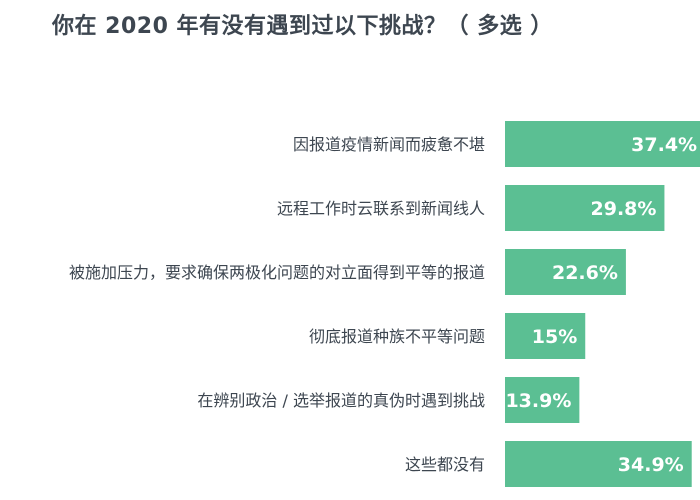 This screenshot has height=500, width=700. What do you see at coordinates (554, 337) in the screenshot?
I see `value-label-4: 15%` at bounding box center [554, 337].